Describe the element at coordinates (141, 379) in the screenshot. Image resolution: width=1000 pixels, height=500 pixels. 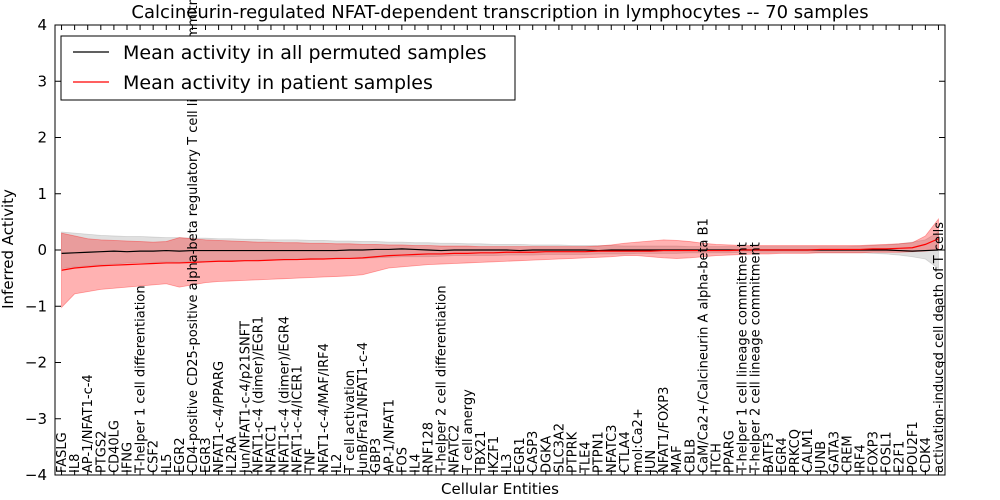
I see `category-label: T-helper 1 cell differentiation` at that location.